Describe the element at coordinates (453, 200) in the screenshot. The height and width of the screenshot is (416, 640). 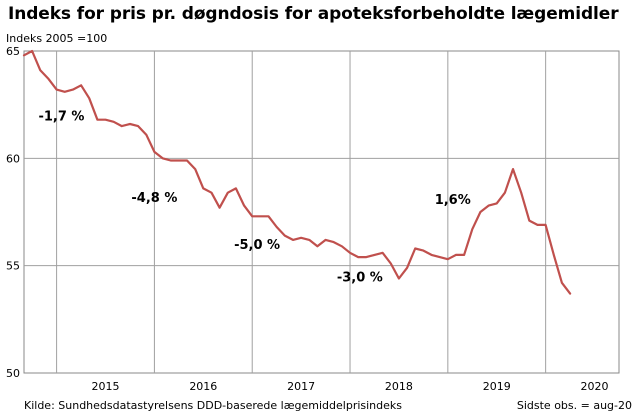
I see `annotation-label: 1,6%` at that location.